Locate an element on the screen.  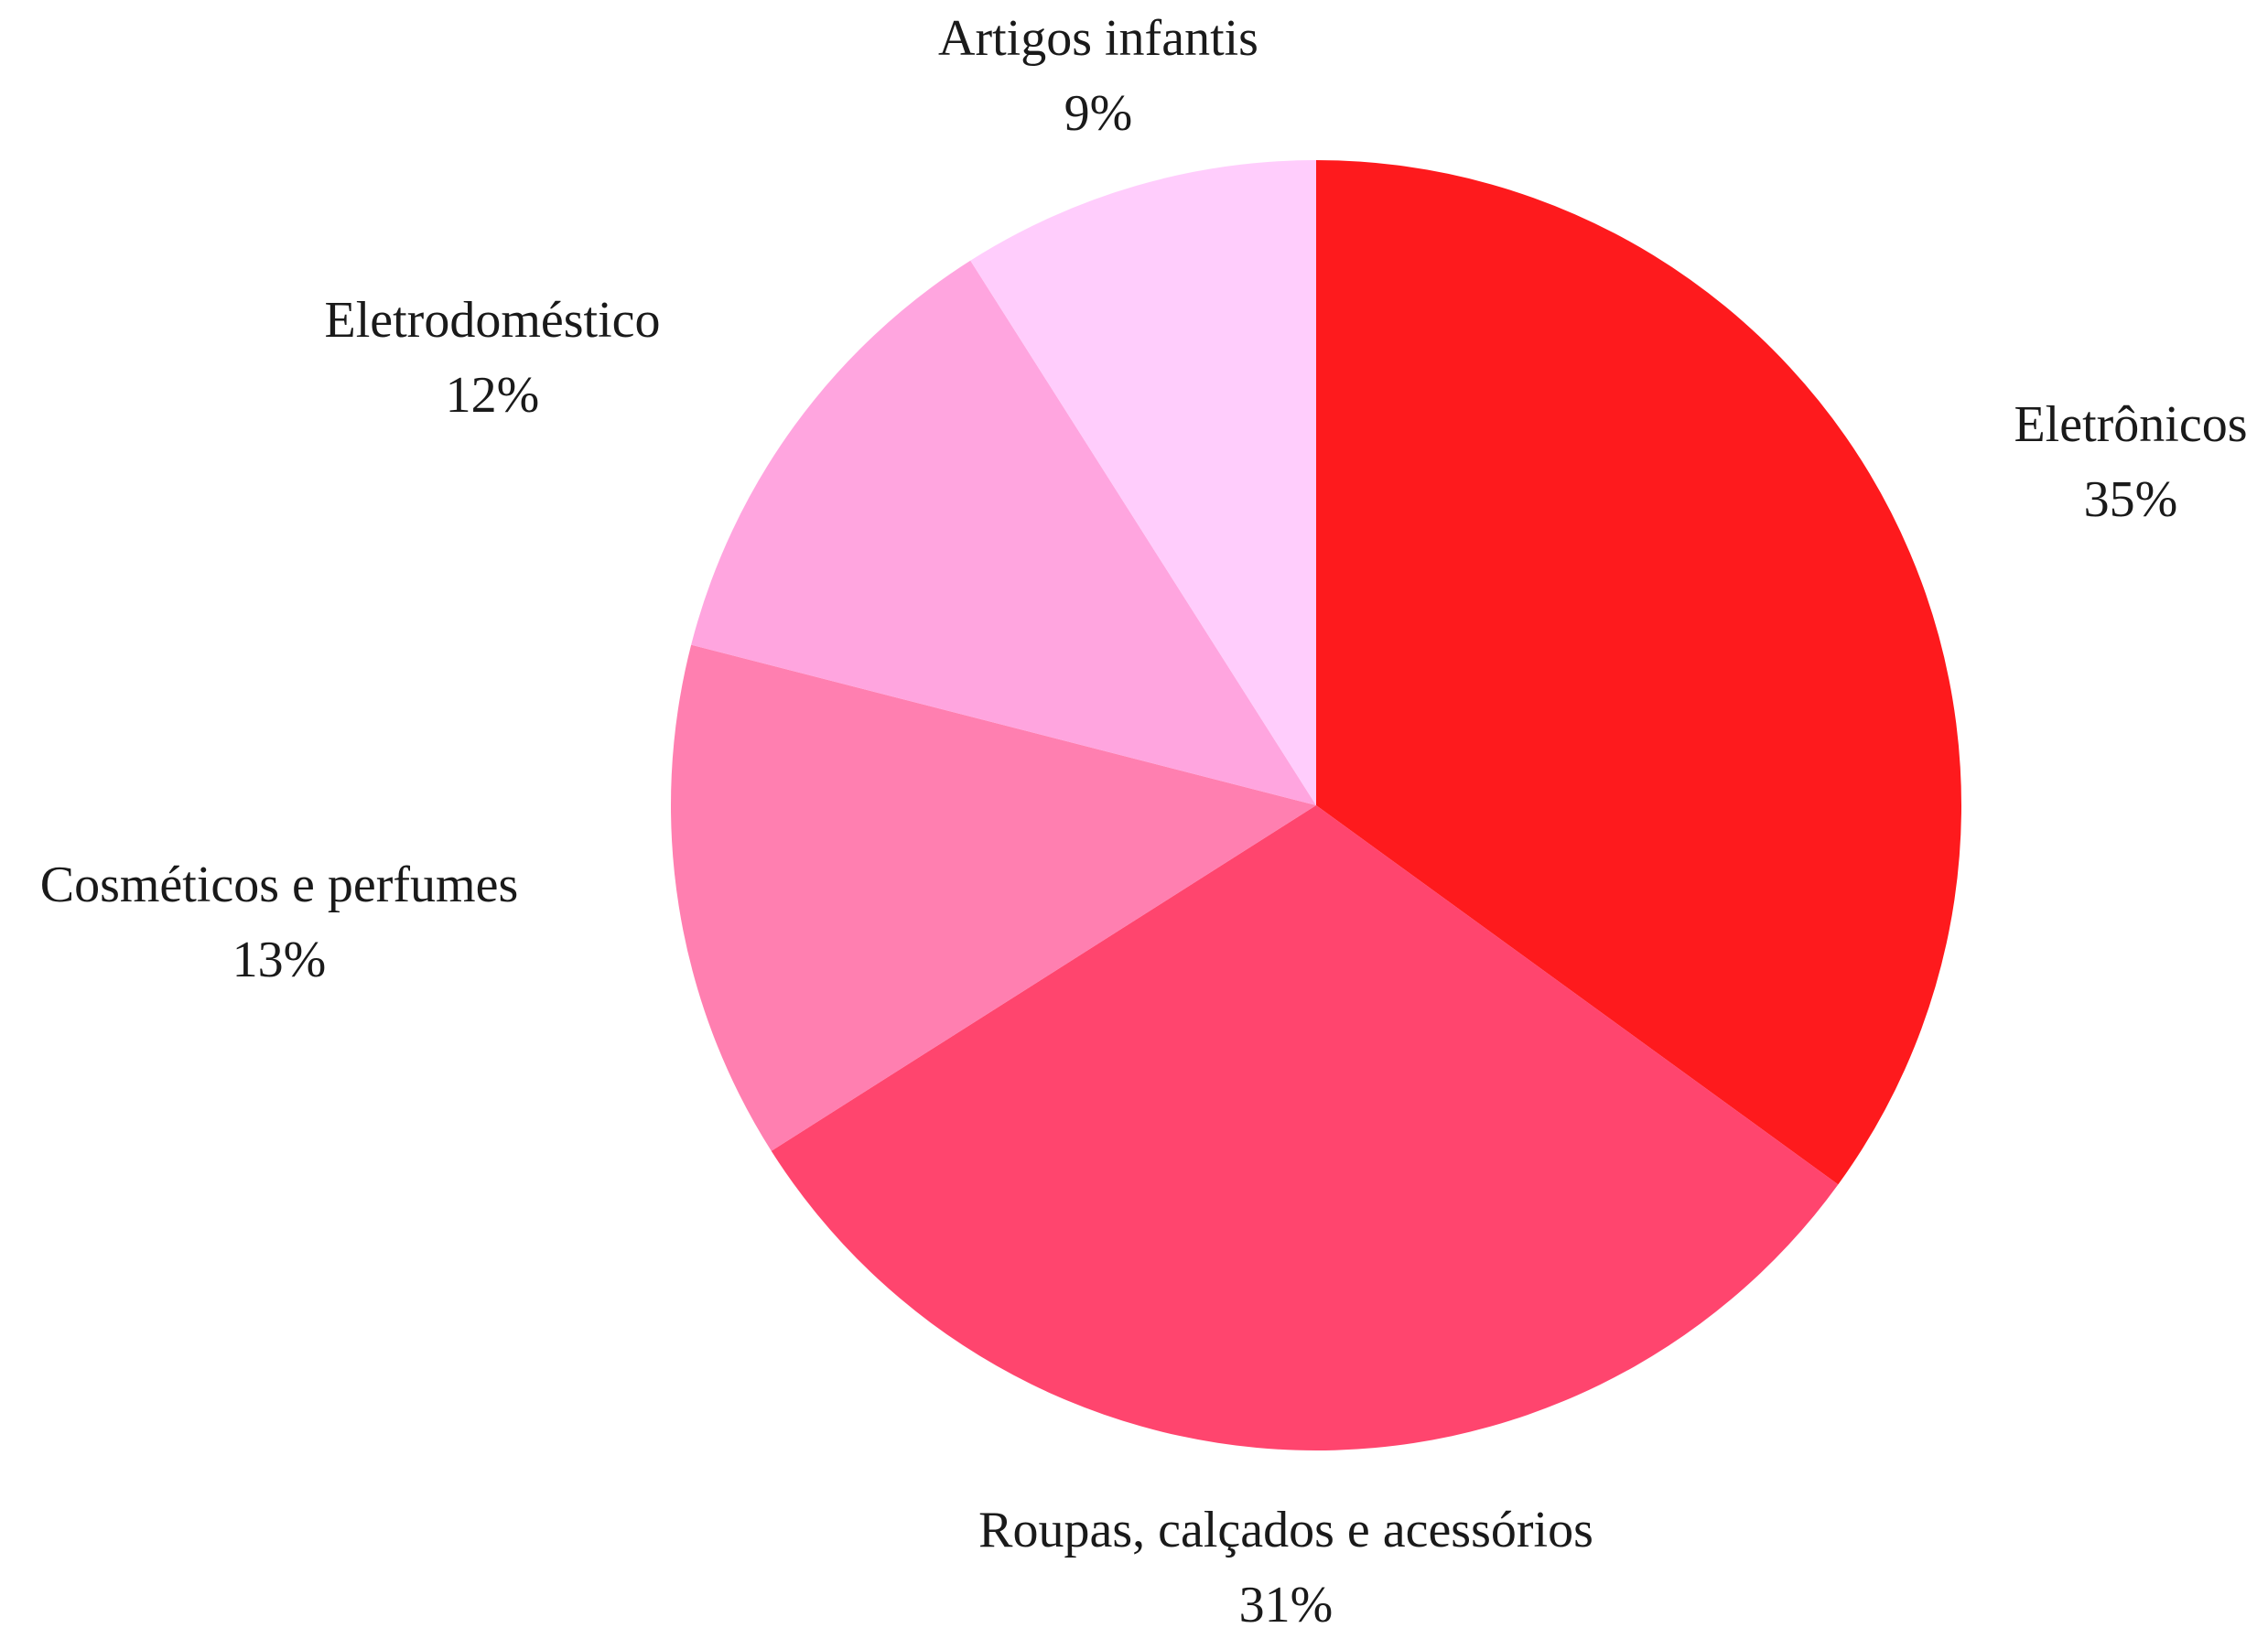
slice-label-name-1: Roupas, calçados e acessórios is located at coordinates (1285, 1530).